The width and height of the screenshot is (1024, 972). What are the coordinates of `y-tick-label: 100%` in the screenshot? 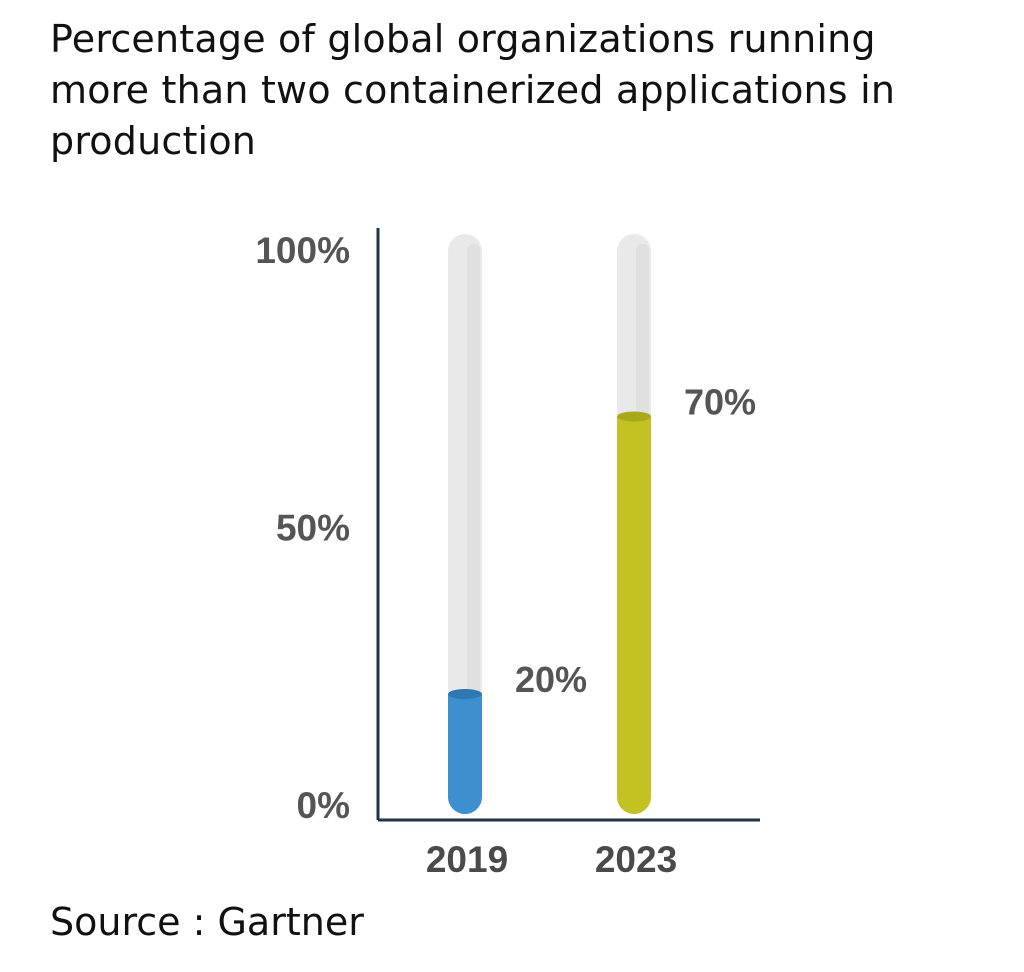 It's located at (302, 250).